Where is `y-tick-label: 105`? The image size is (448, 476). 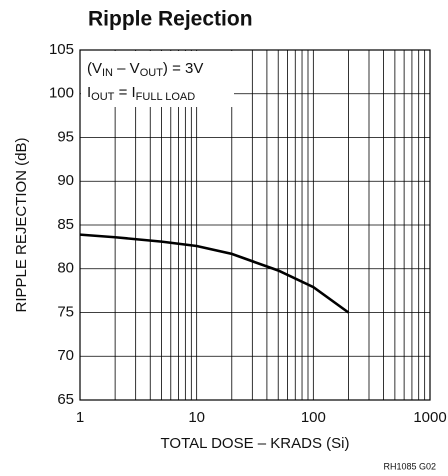
y-tick-label: 105 is located at coordinates (61, 49).